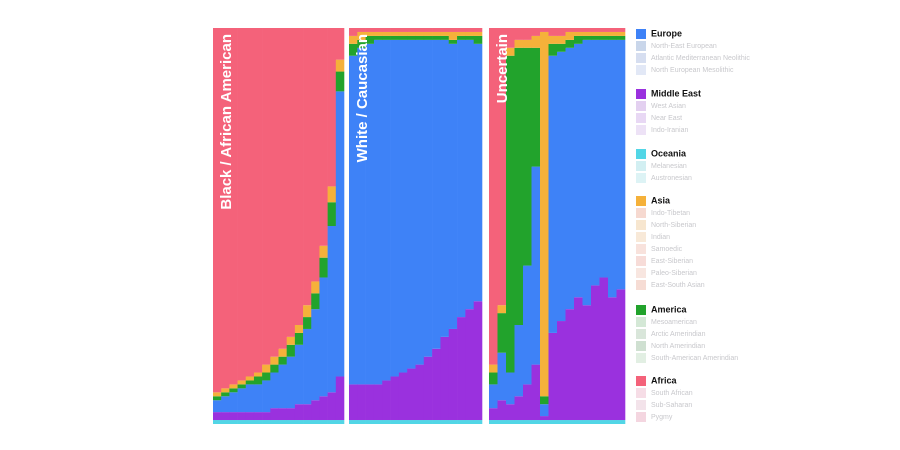  What do you see at coordinates (669, 153) in the screenshot?
I see `legend-label: Oceania` at bounding box center [669, 153].